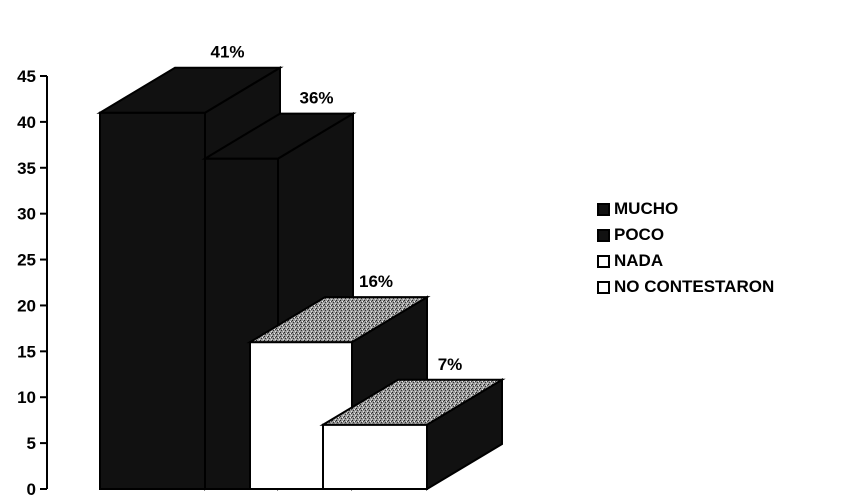  Describe the element at coordinates (26, 214) in the screenshot. I see `y-tick-label: 30` at that location.